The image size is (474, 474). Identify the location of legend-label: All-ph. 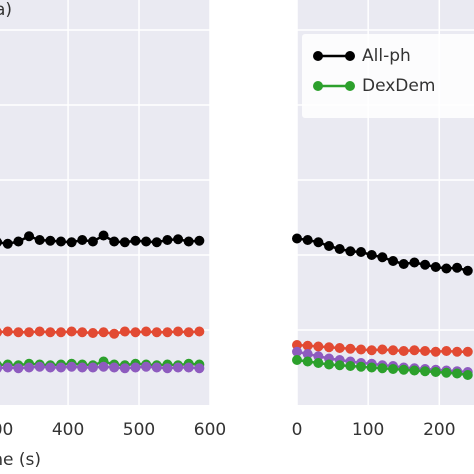
(386, 56).